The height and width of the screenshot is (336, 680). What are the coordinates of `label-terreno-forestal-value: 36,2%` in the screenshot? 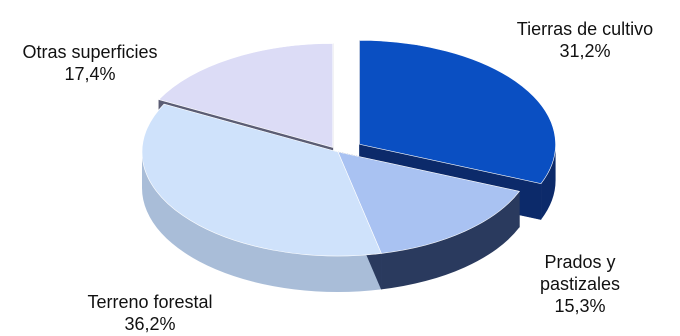 It's located at (150, 324).